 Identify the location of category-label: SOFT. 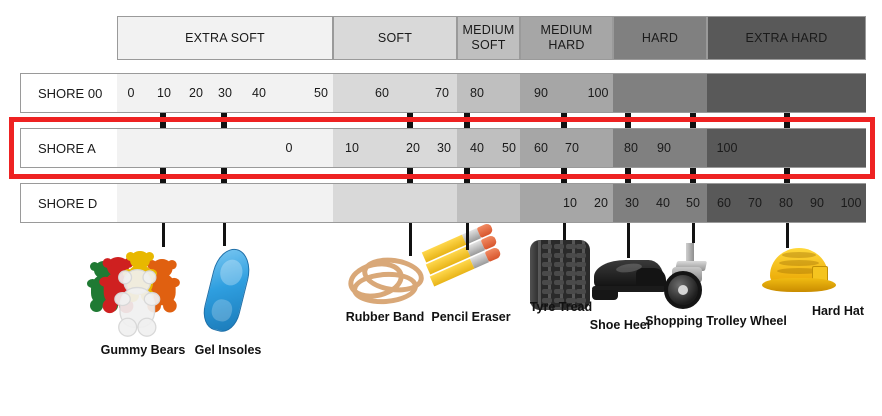
(395, 37).